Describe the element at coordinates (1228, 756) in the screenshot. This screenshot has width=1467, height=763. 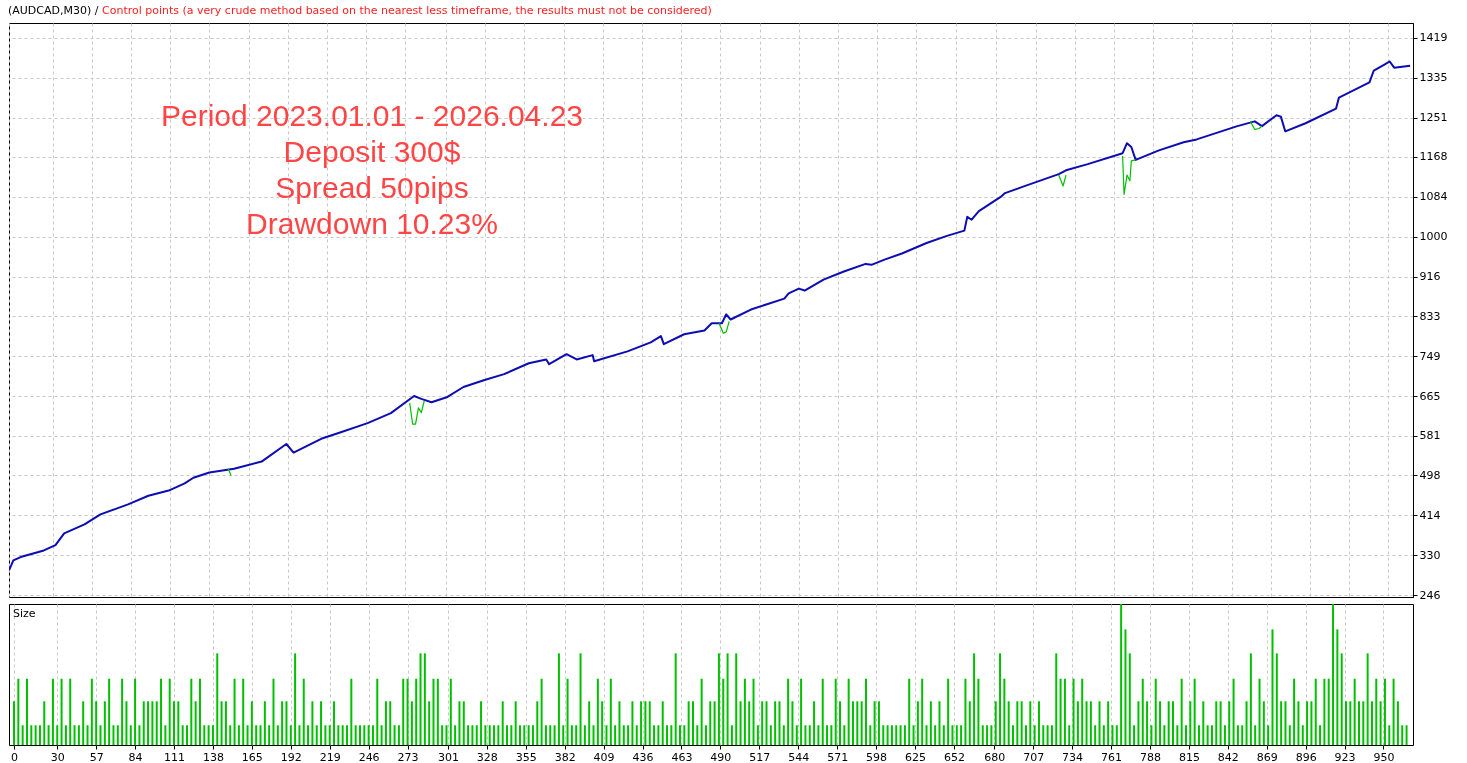
I see `x-tick-label: 842` at that location.